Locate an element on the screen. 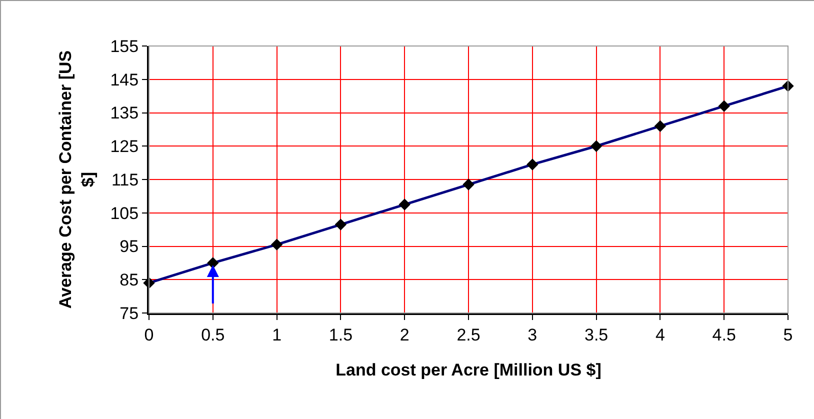  y-tick-label: 145 is located at coordinates (124, 80).